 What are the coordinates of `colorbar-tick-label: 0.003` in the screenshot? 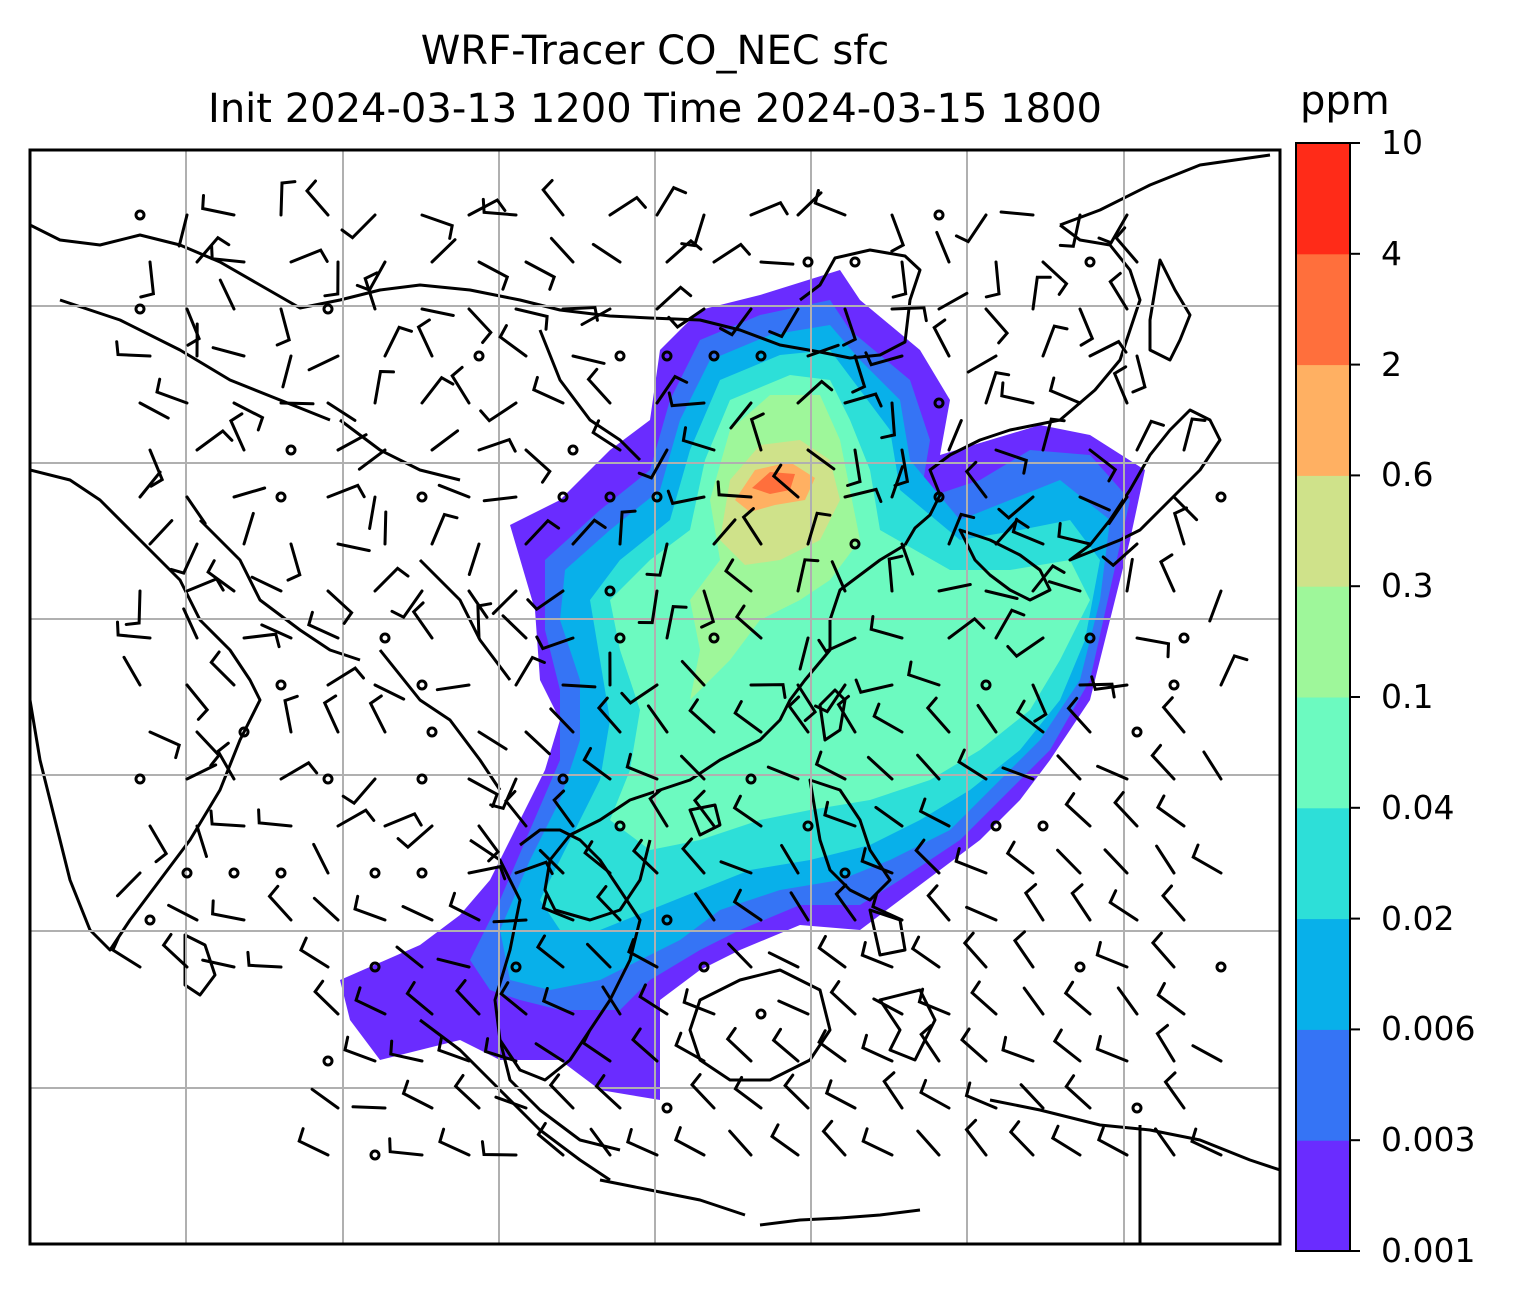 It's located at (1428, 1140).